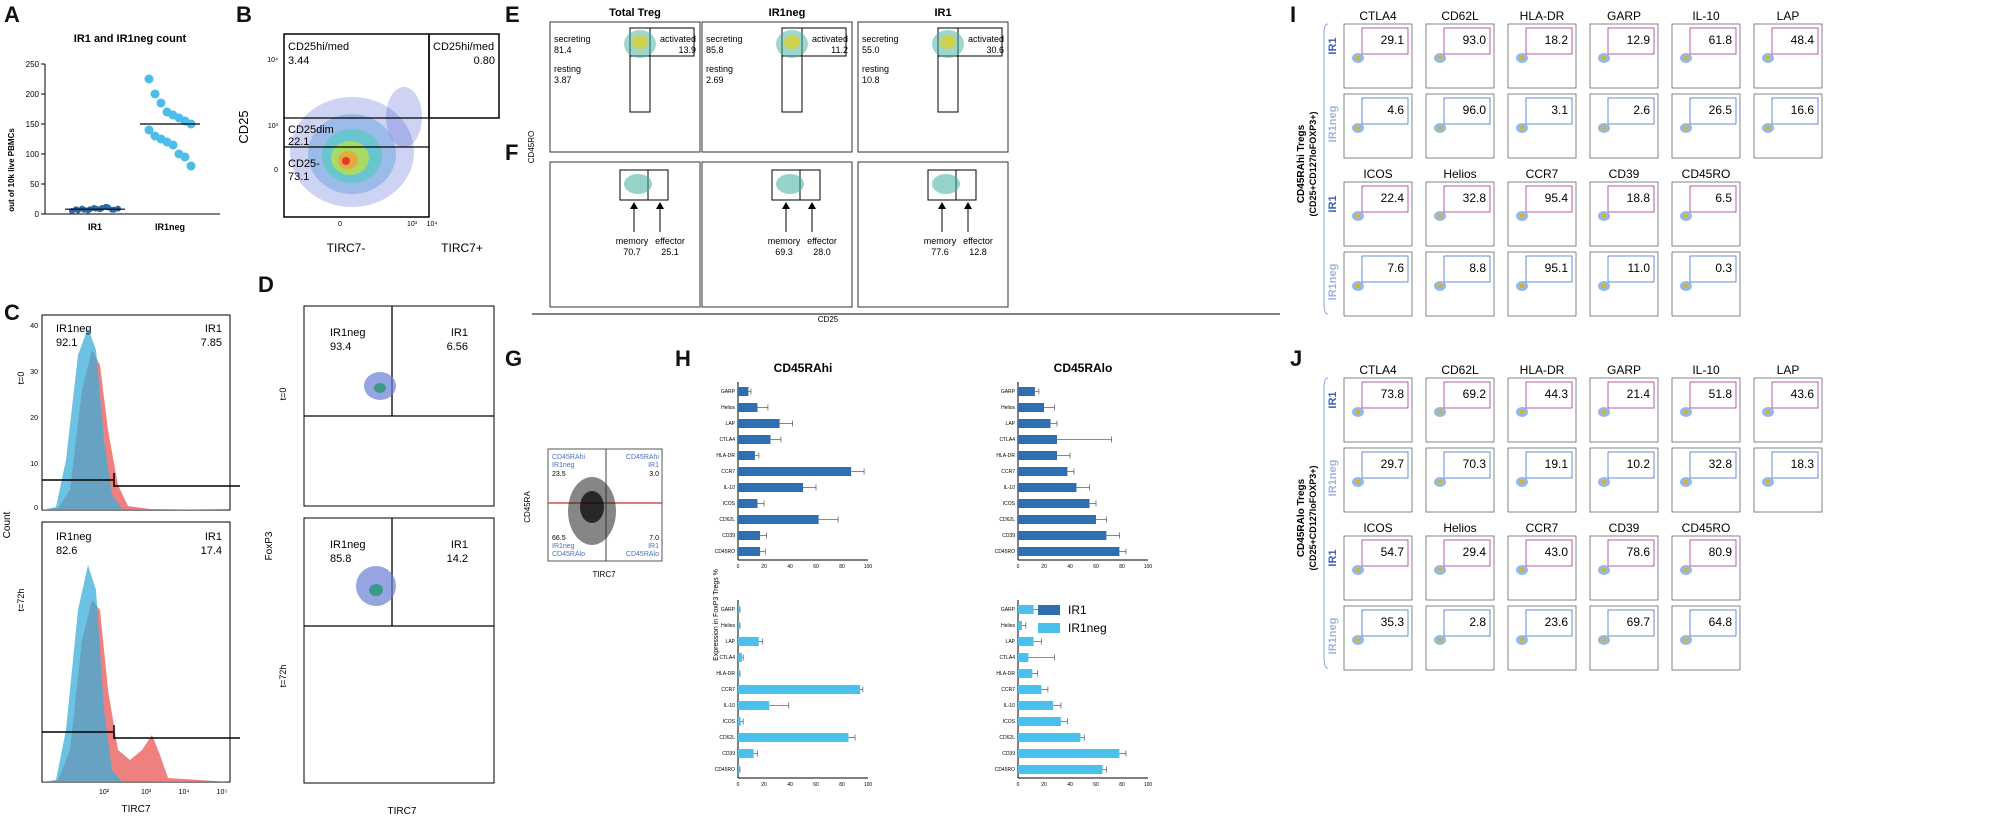 The image size is (2005, 823). I want to click on panel-e-resting-label: resting, so click(719, 69).